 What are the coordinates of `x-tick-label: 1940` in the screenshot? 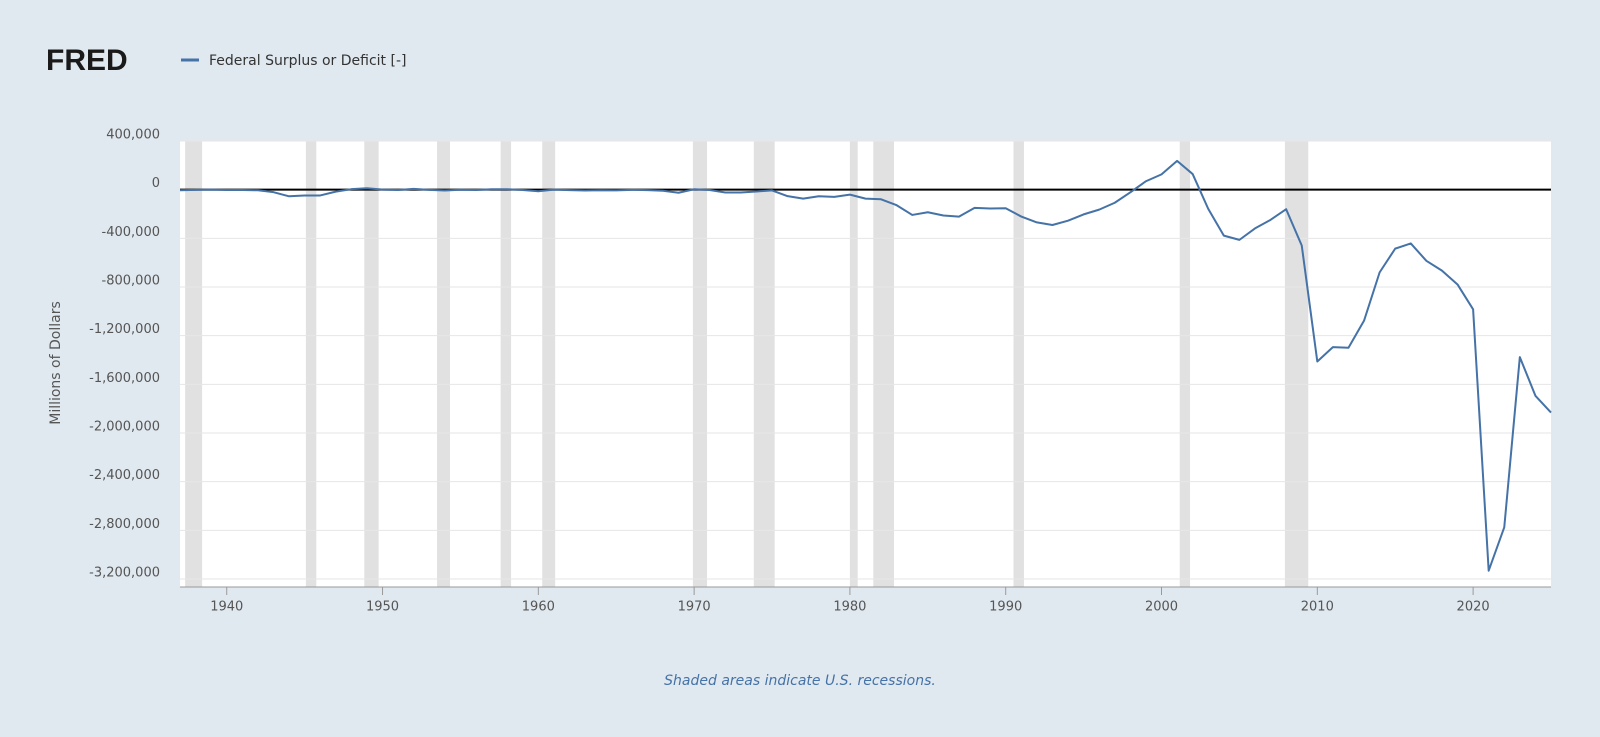 It's located at (226, 607).